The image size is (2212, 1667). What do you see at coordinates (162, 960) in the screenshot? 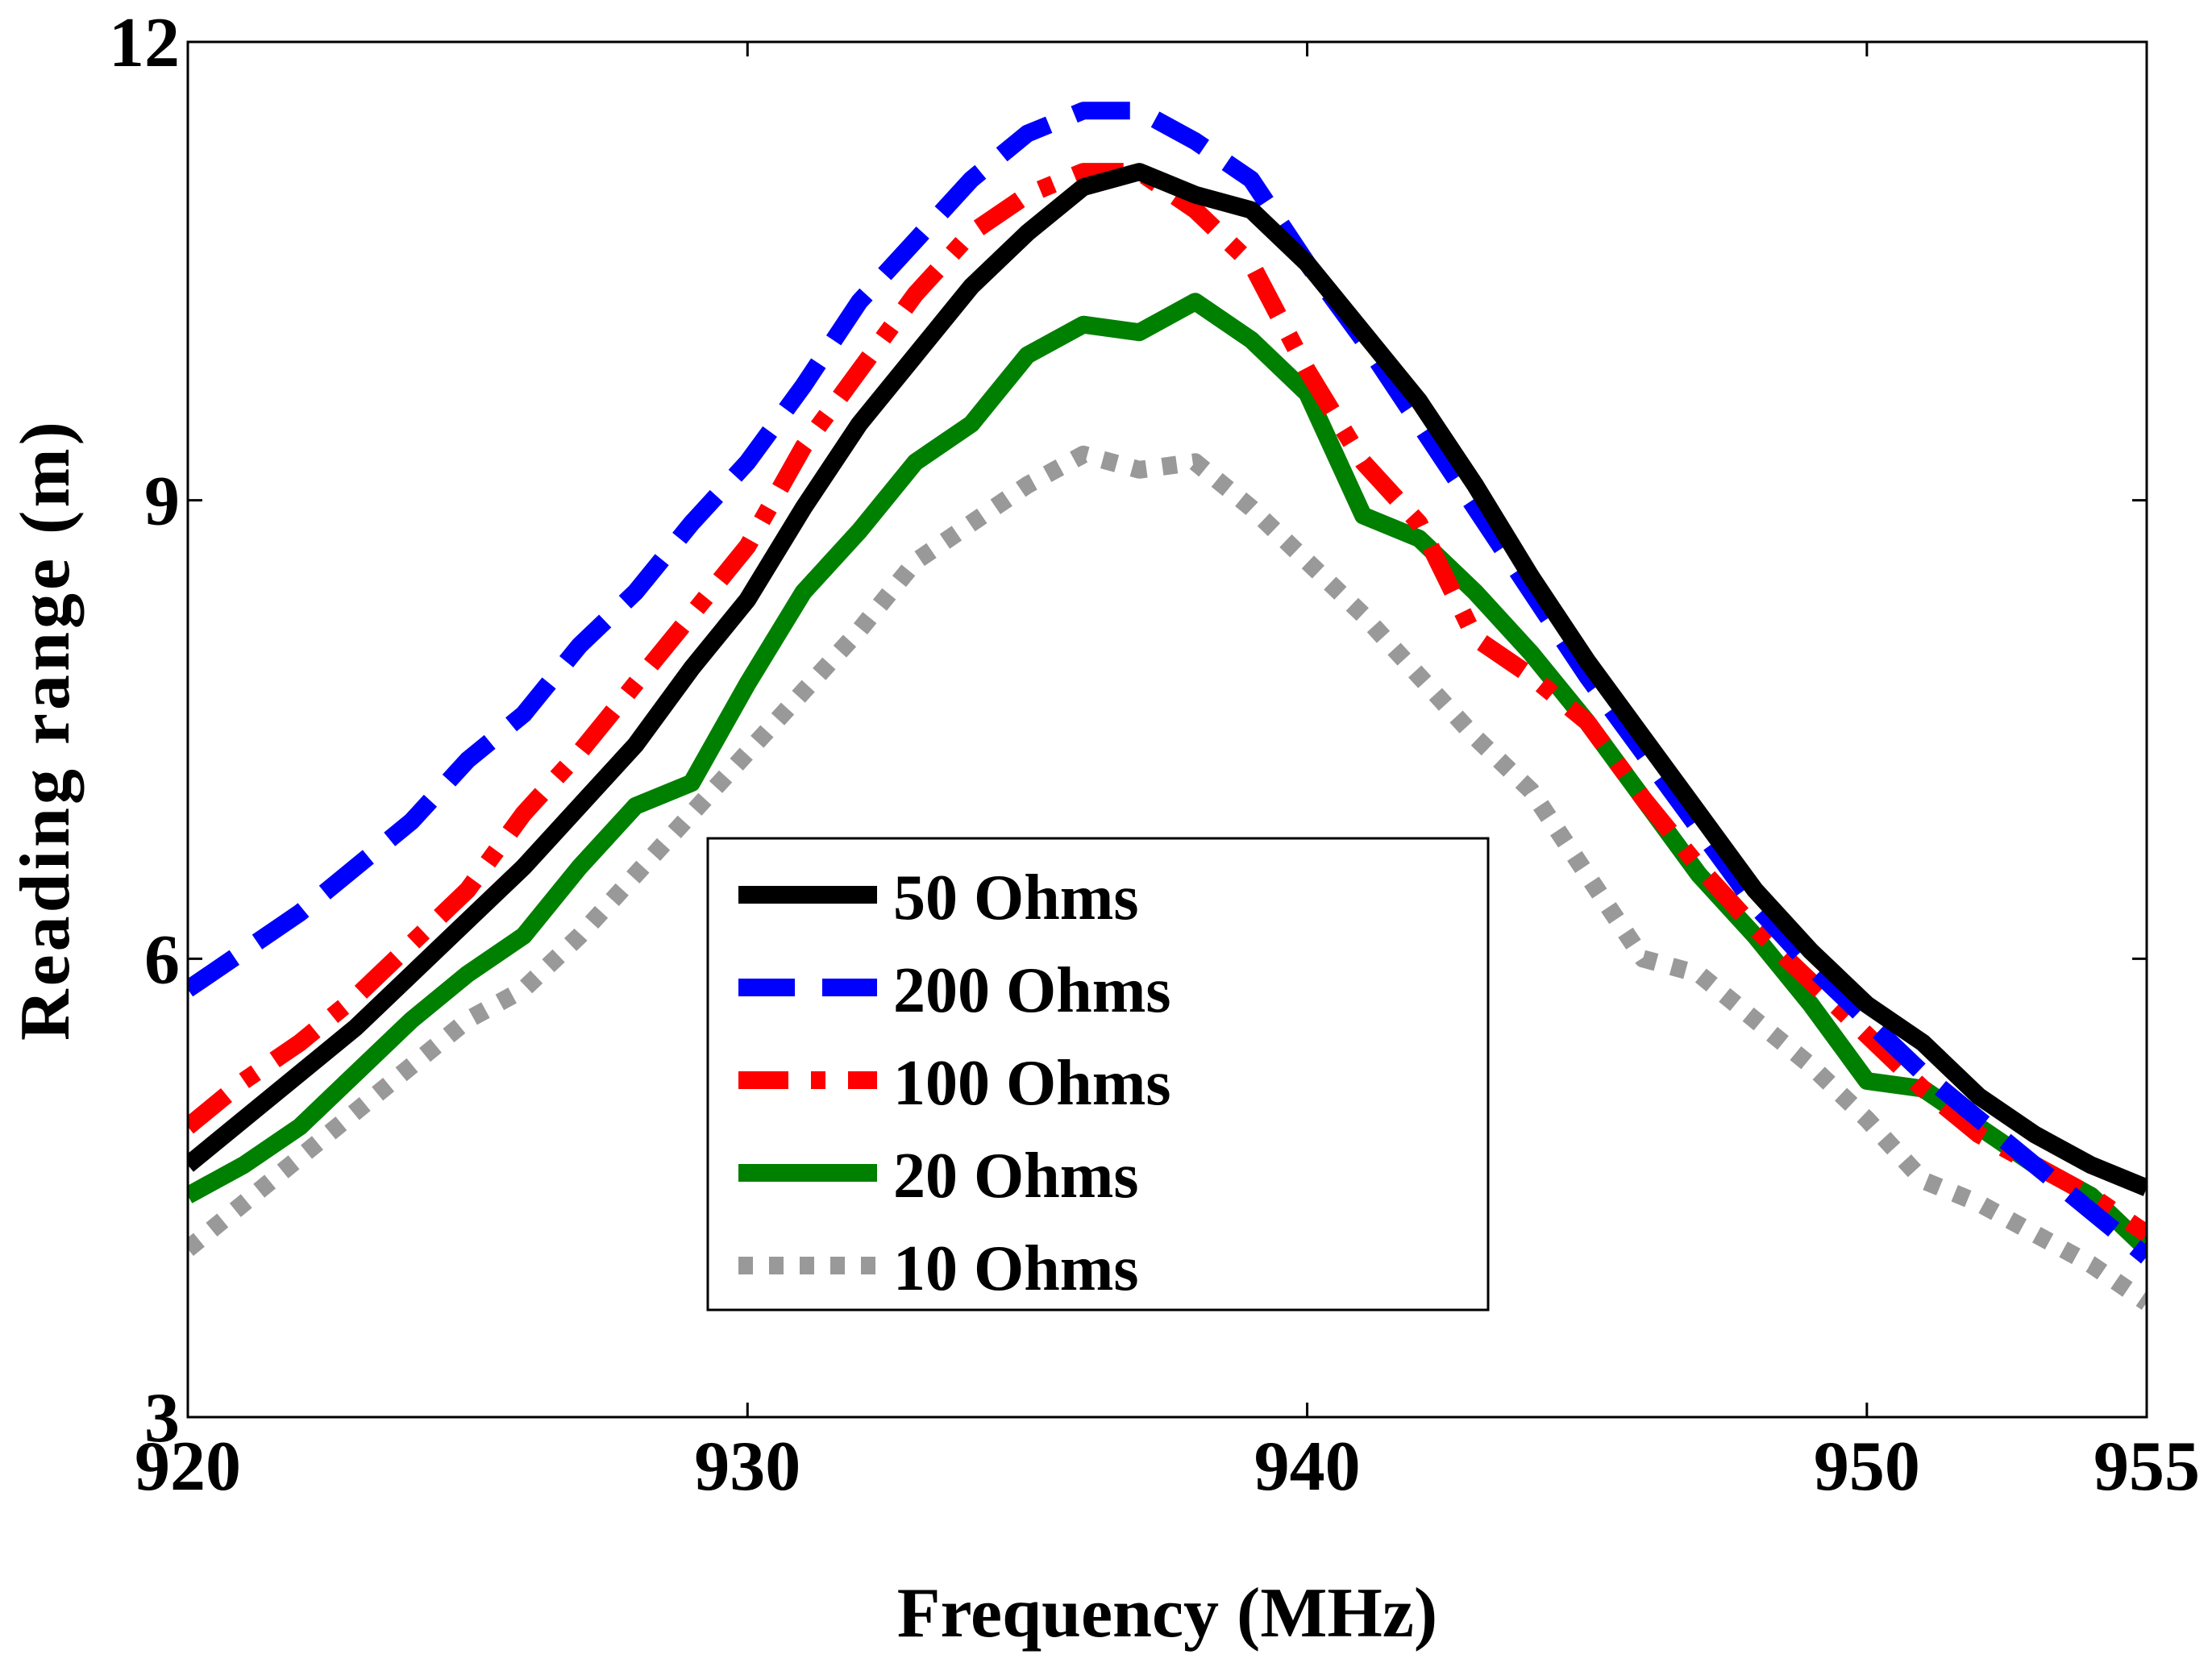
I see `y-tick-label: 6` at bounding box center [162, 960].